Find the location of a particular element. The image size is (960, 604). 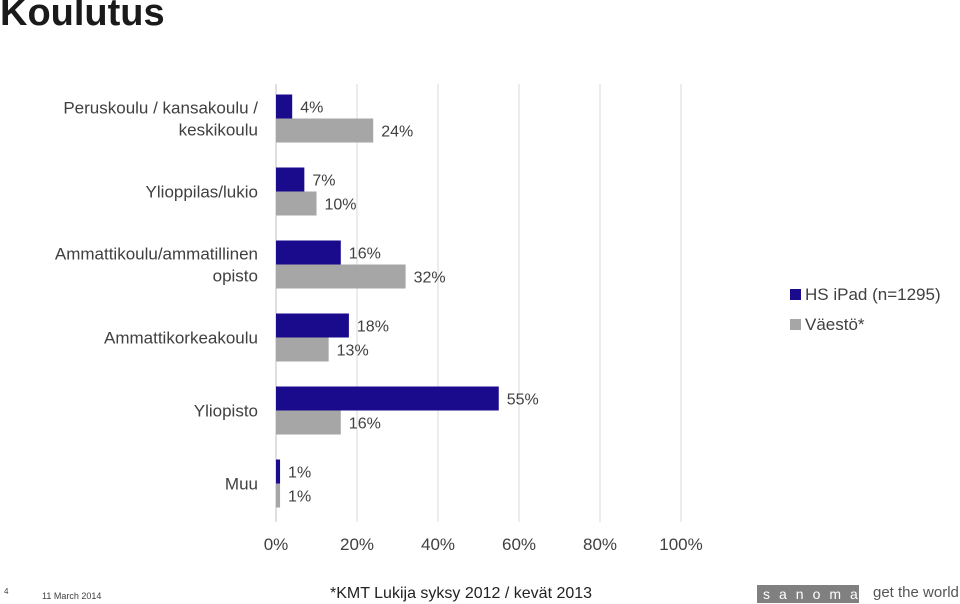

footer-date: 11 March 2014 is located at coordinates (72, 596).